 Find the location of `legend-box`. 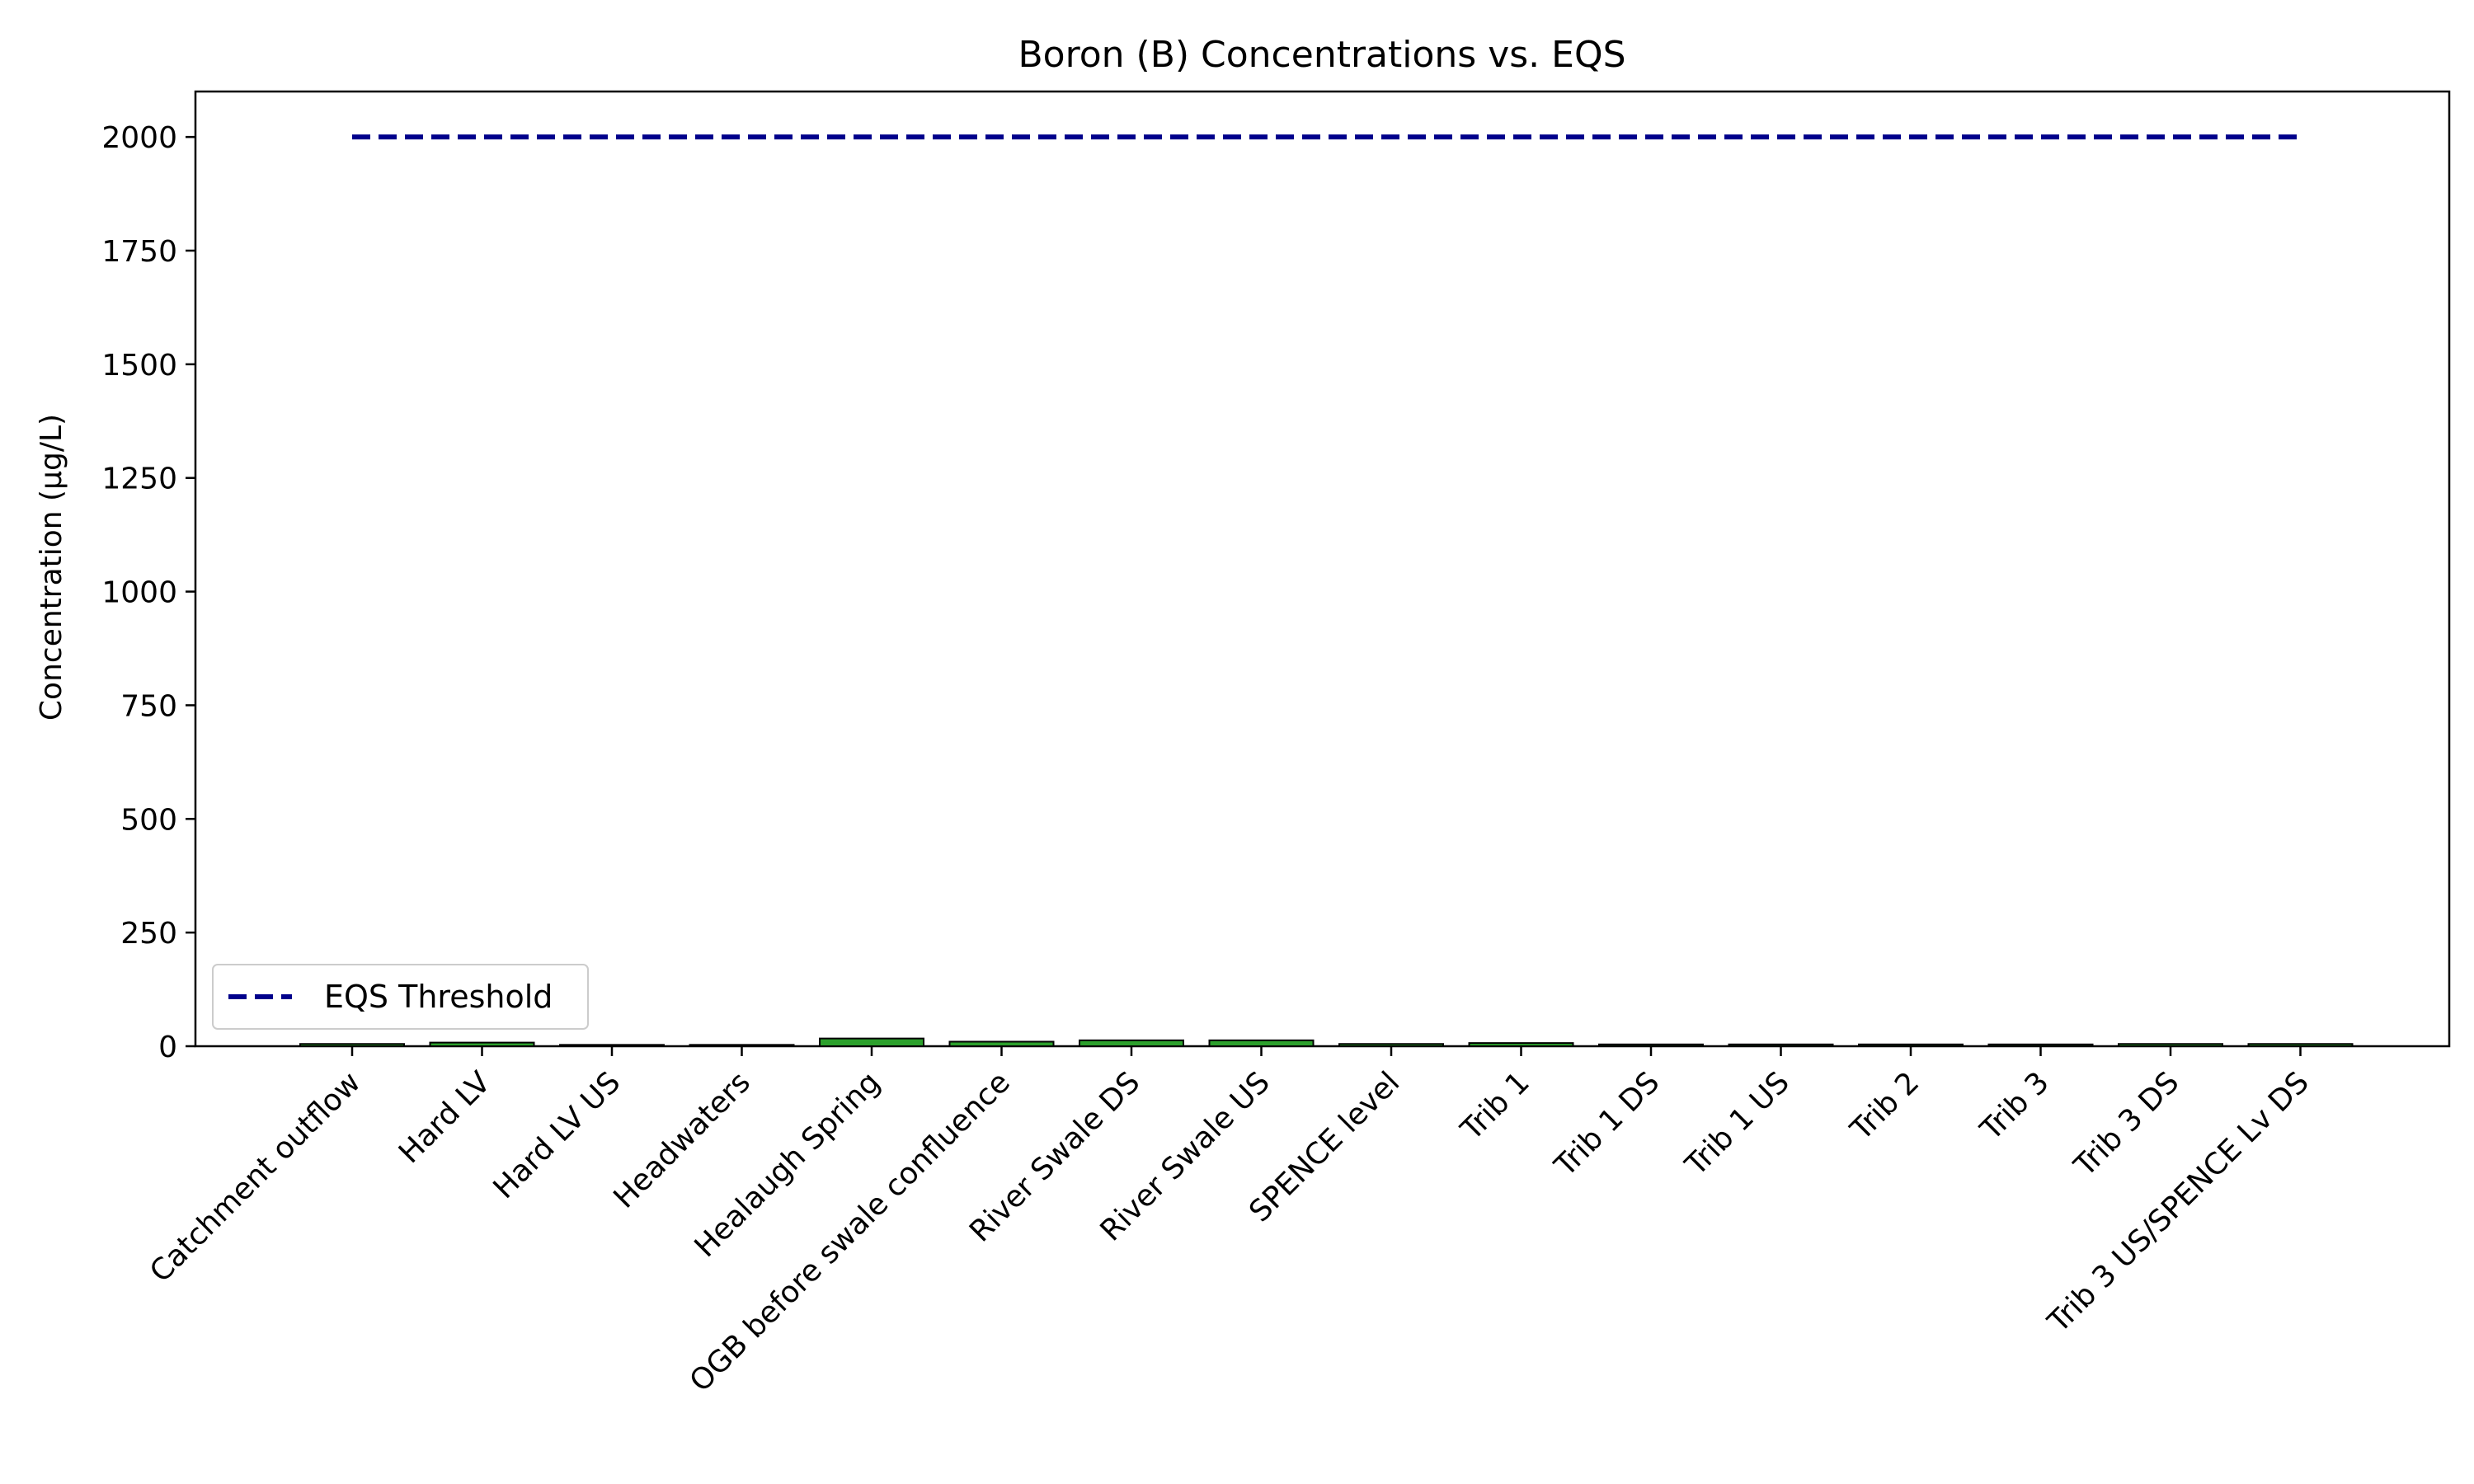

legend-box is located at coordinates (400, 997).